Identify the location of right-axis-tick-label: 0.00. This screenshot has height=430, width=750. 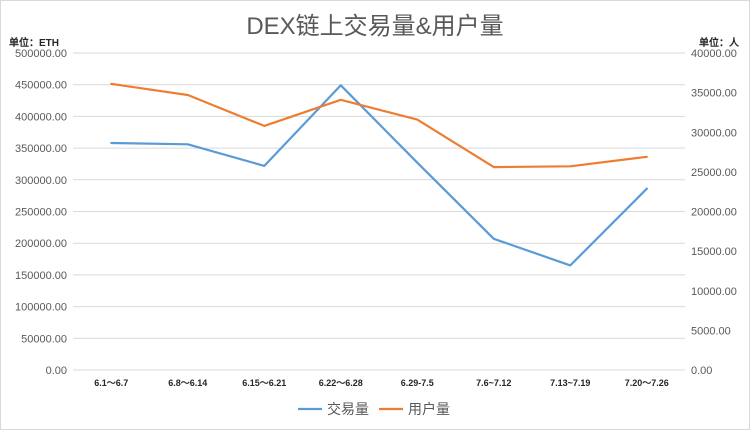
(701, 371).